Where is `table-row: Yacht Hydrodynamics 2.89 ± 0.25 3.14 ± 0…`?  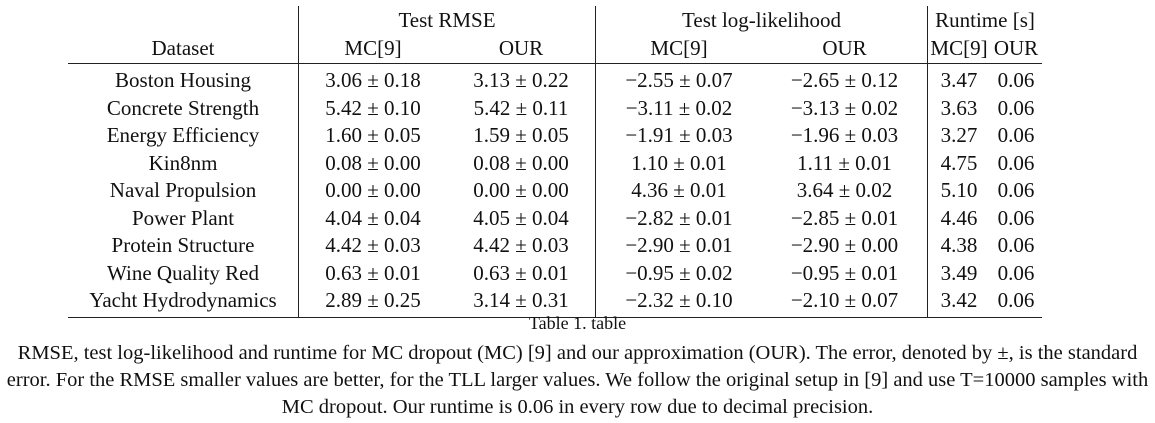
table-row: Yacht Hydrodynamics 2.89 ± 0.25 3.14 ± 0… is located at coordinates (555, 302).